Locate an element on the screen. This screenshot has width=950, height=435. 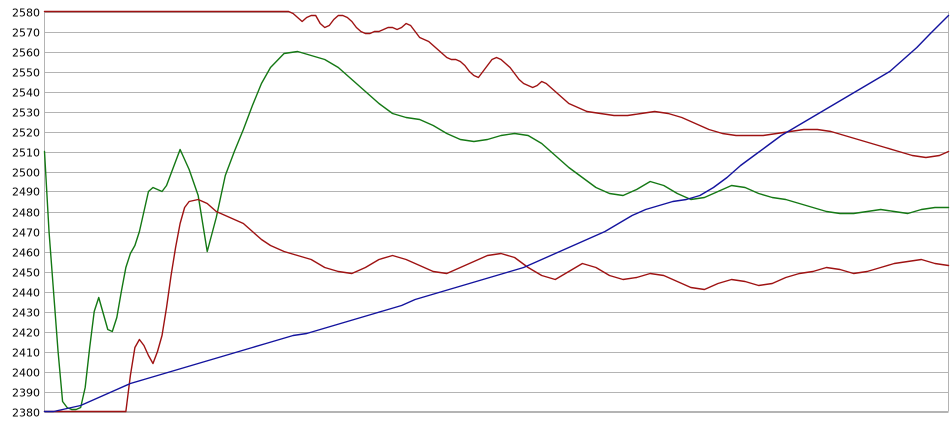
y-axis-tick-label: 2430 is located at coordinates (26, 313).